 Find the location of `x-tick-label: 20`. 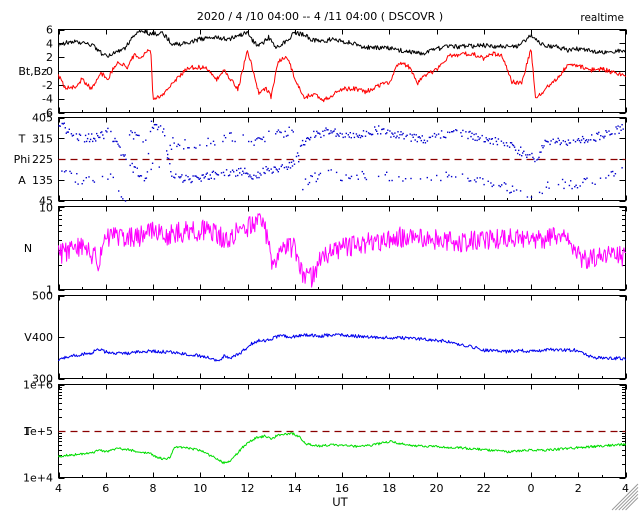

x-tick-label: 20 is located at coordinates (437, 488).